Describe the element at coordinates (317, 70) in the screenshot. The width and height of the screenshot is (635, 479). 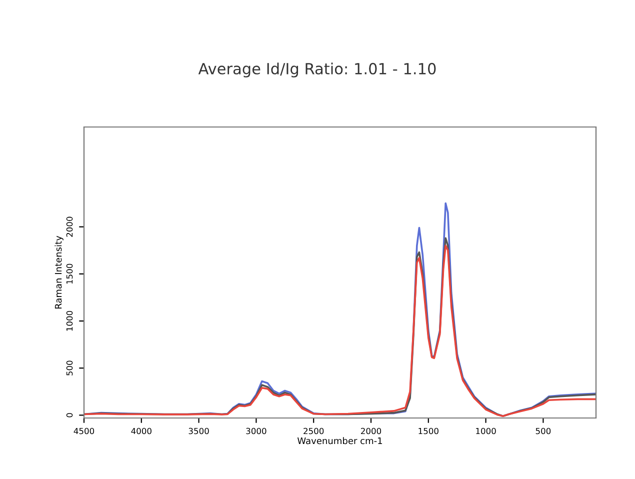
I see `chart-title: Average Id/Ig Ratio: 1.01 - 1.10` at that location.